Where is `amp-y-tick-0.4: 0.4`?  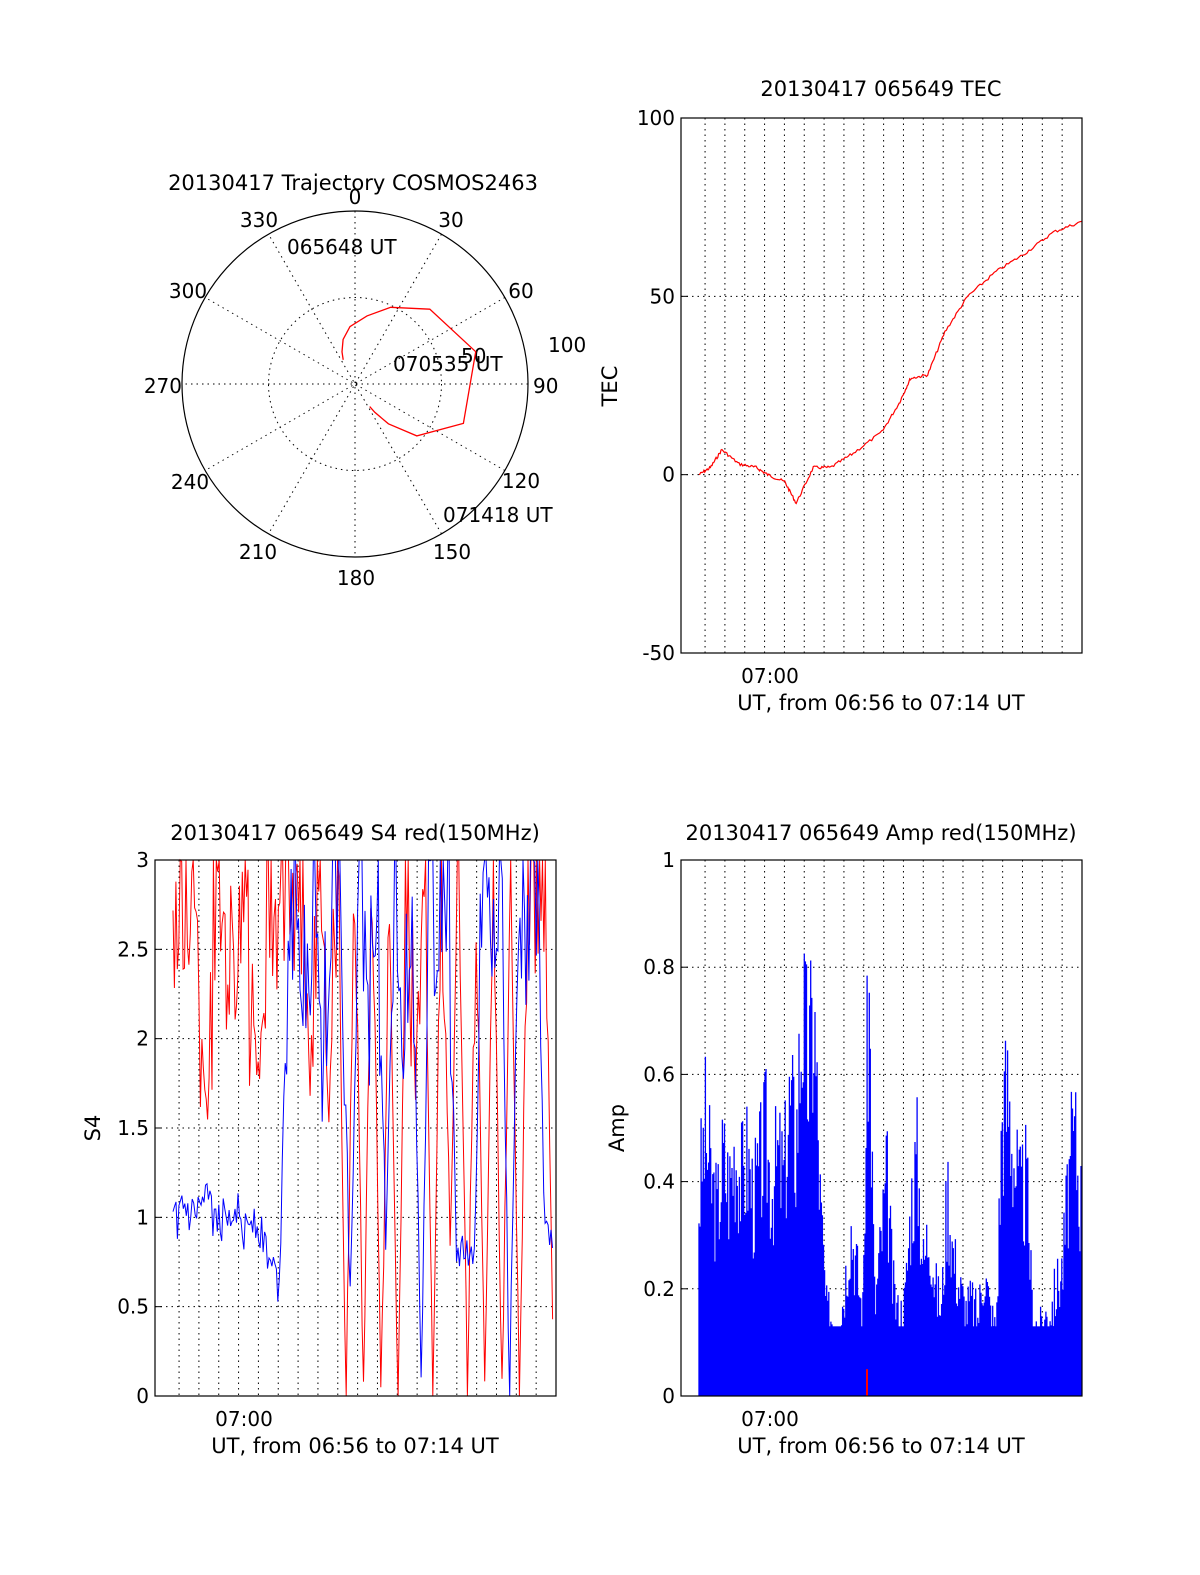
amp-y-tick-0.4: 0.4 is located at coordinates (659, 1182).